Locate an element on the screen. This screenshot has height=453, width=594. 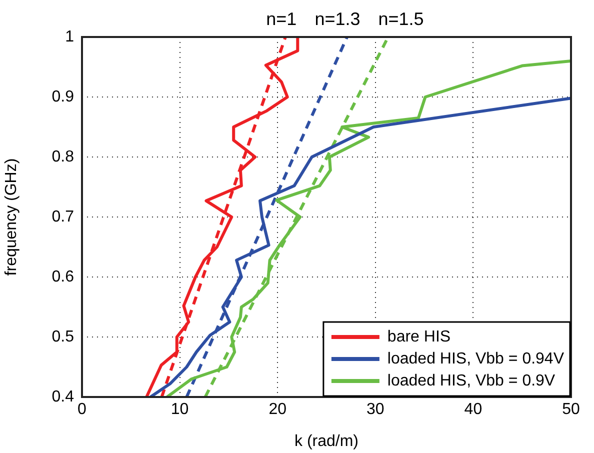
legend-label: bare HIS is located at coordinates (419, 337).